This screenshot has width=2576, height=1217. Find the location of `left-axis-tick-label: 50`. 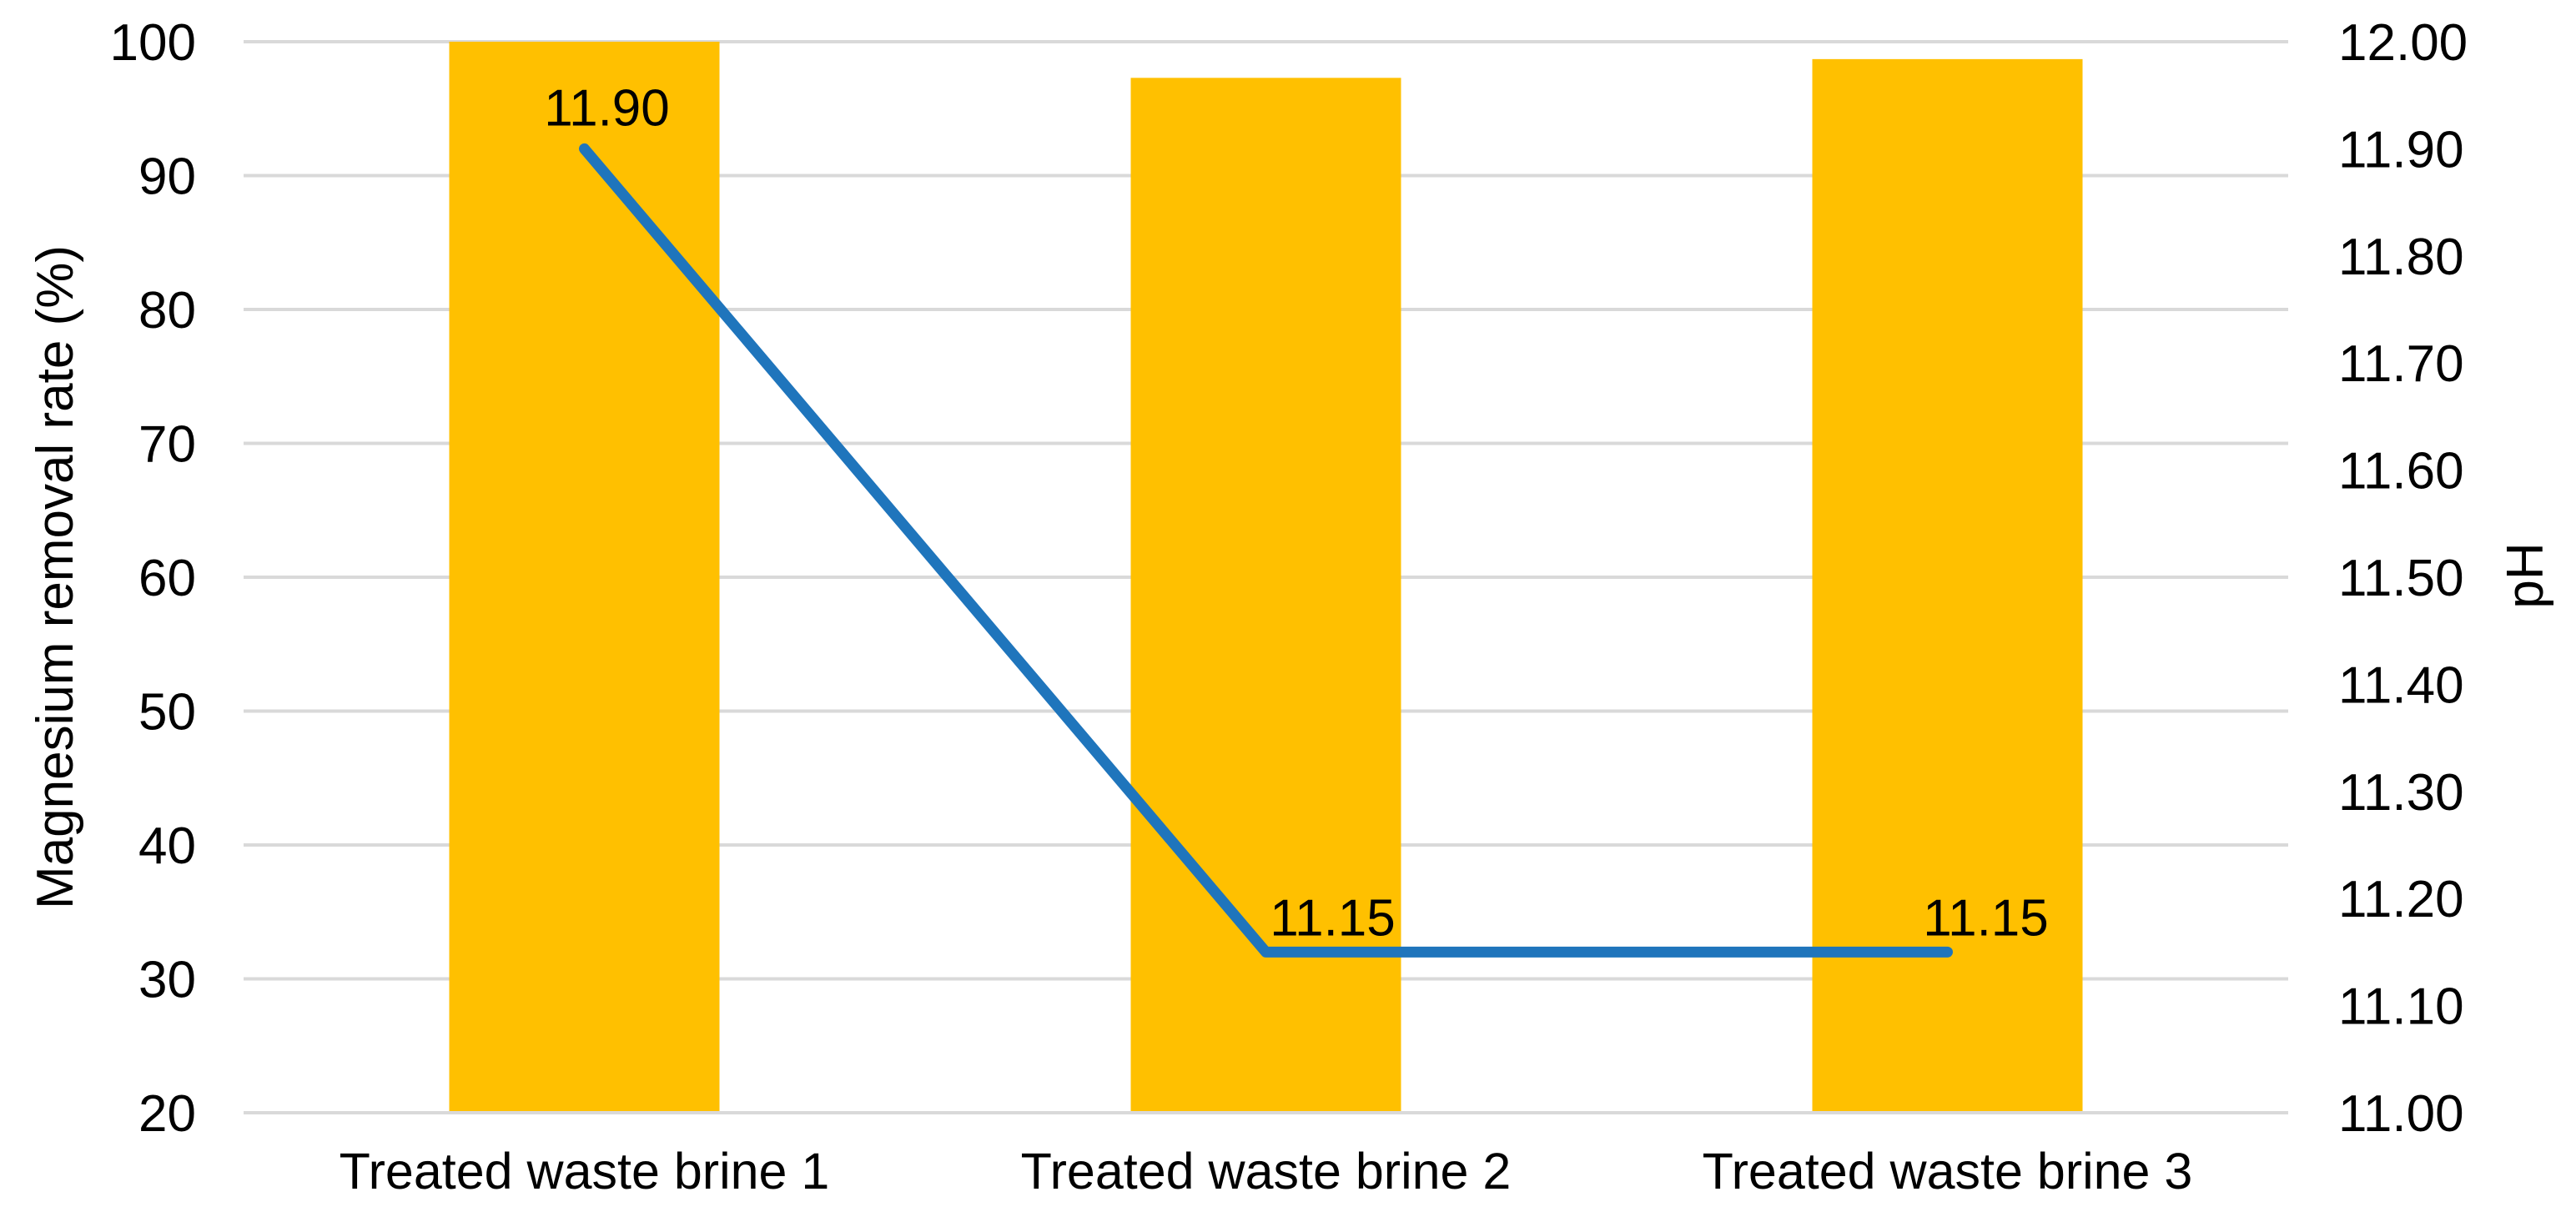

left-axis-tick-label: 50 is located at coordinates (167, 713).